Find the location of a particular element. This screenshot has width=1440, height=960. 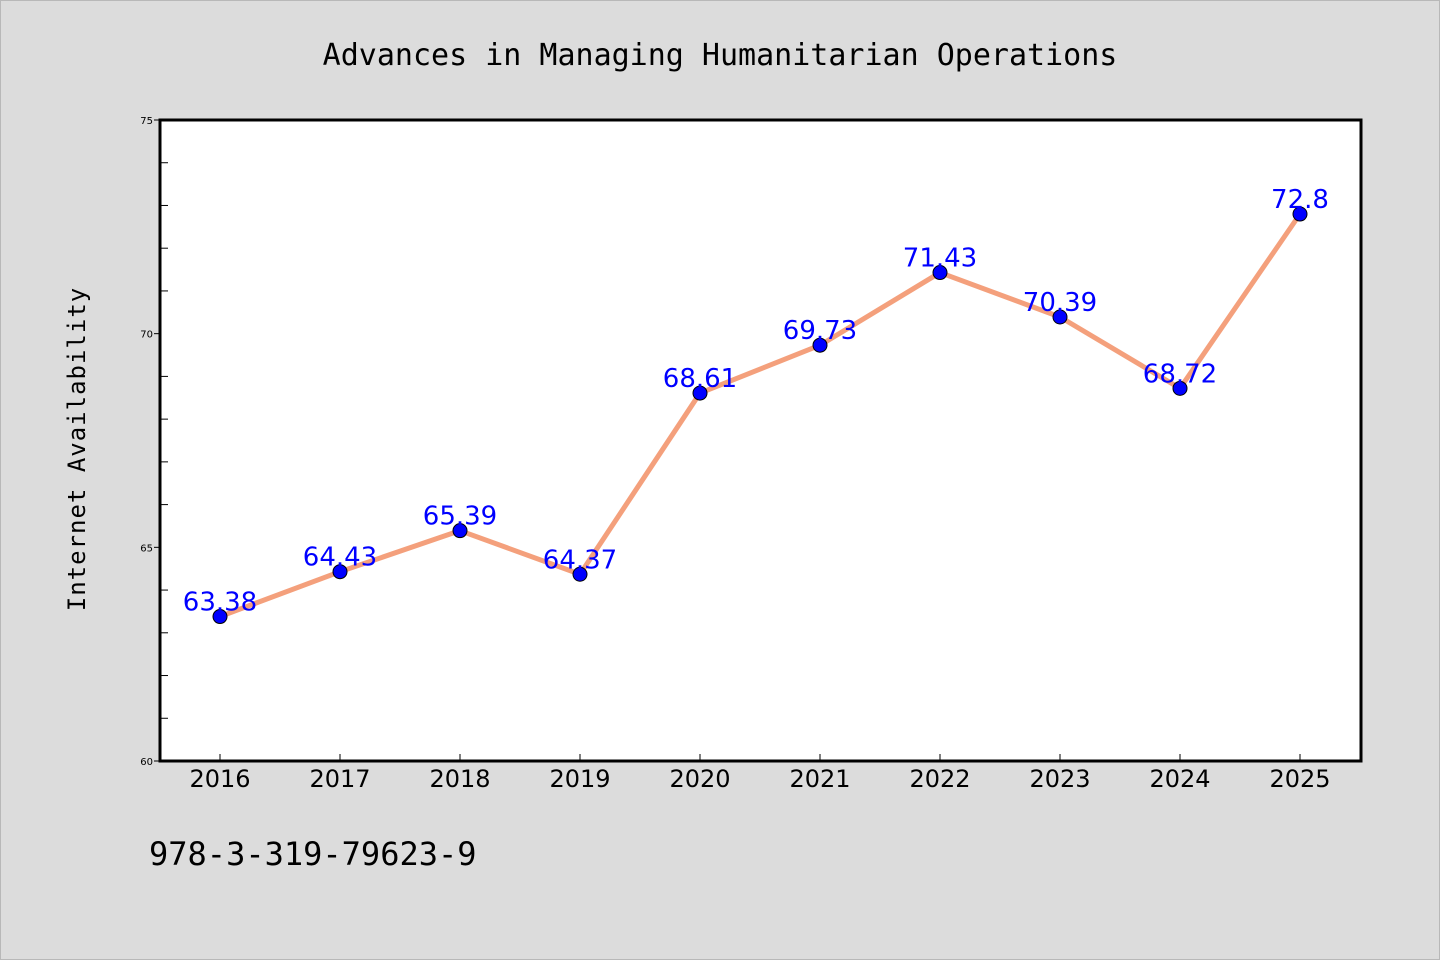

data-label: 72.8 is located at coordinates (1300, 200).